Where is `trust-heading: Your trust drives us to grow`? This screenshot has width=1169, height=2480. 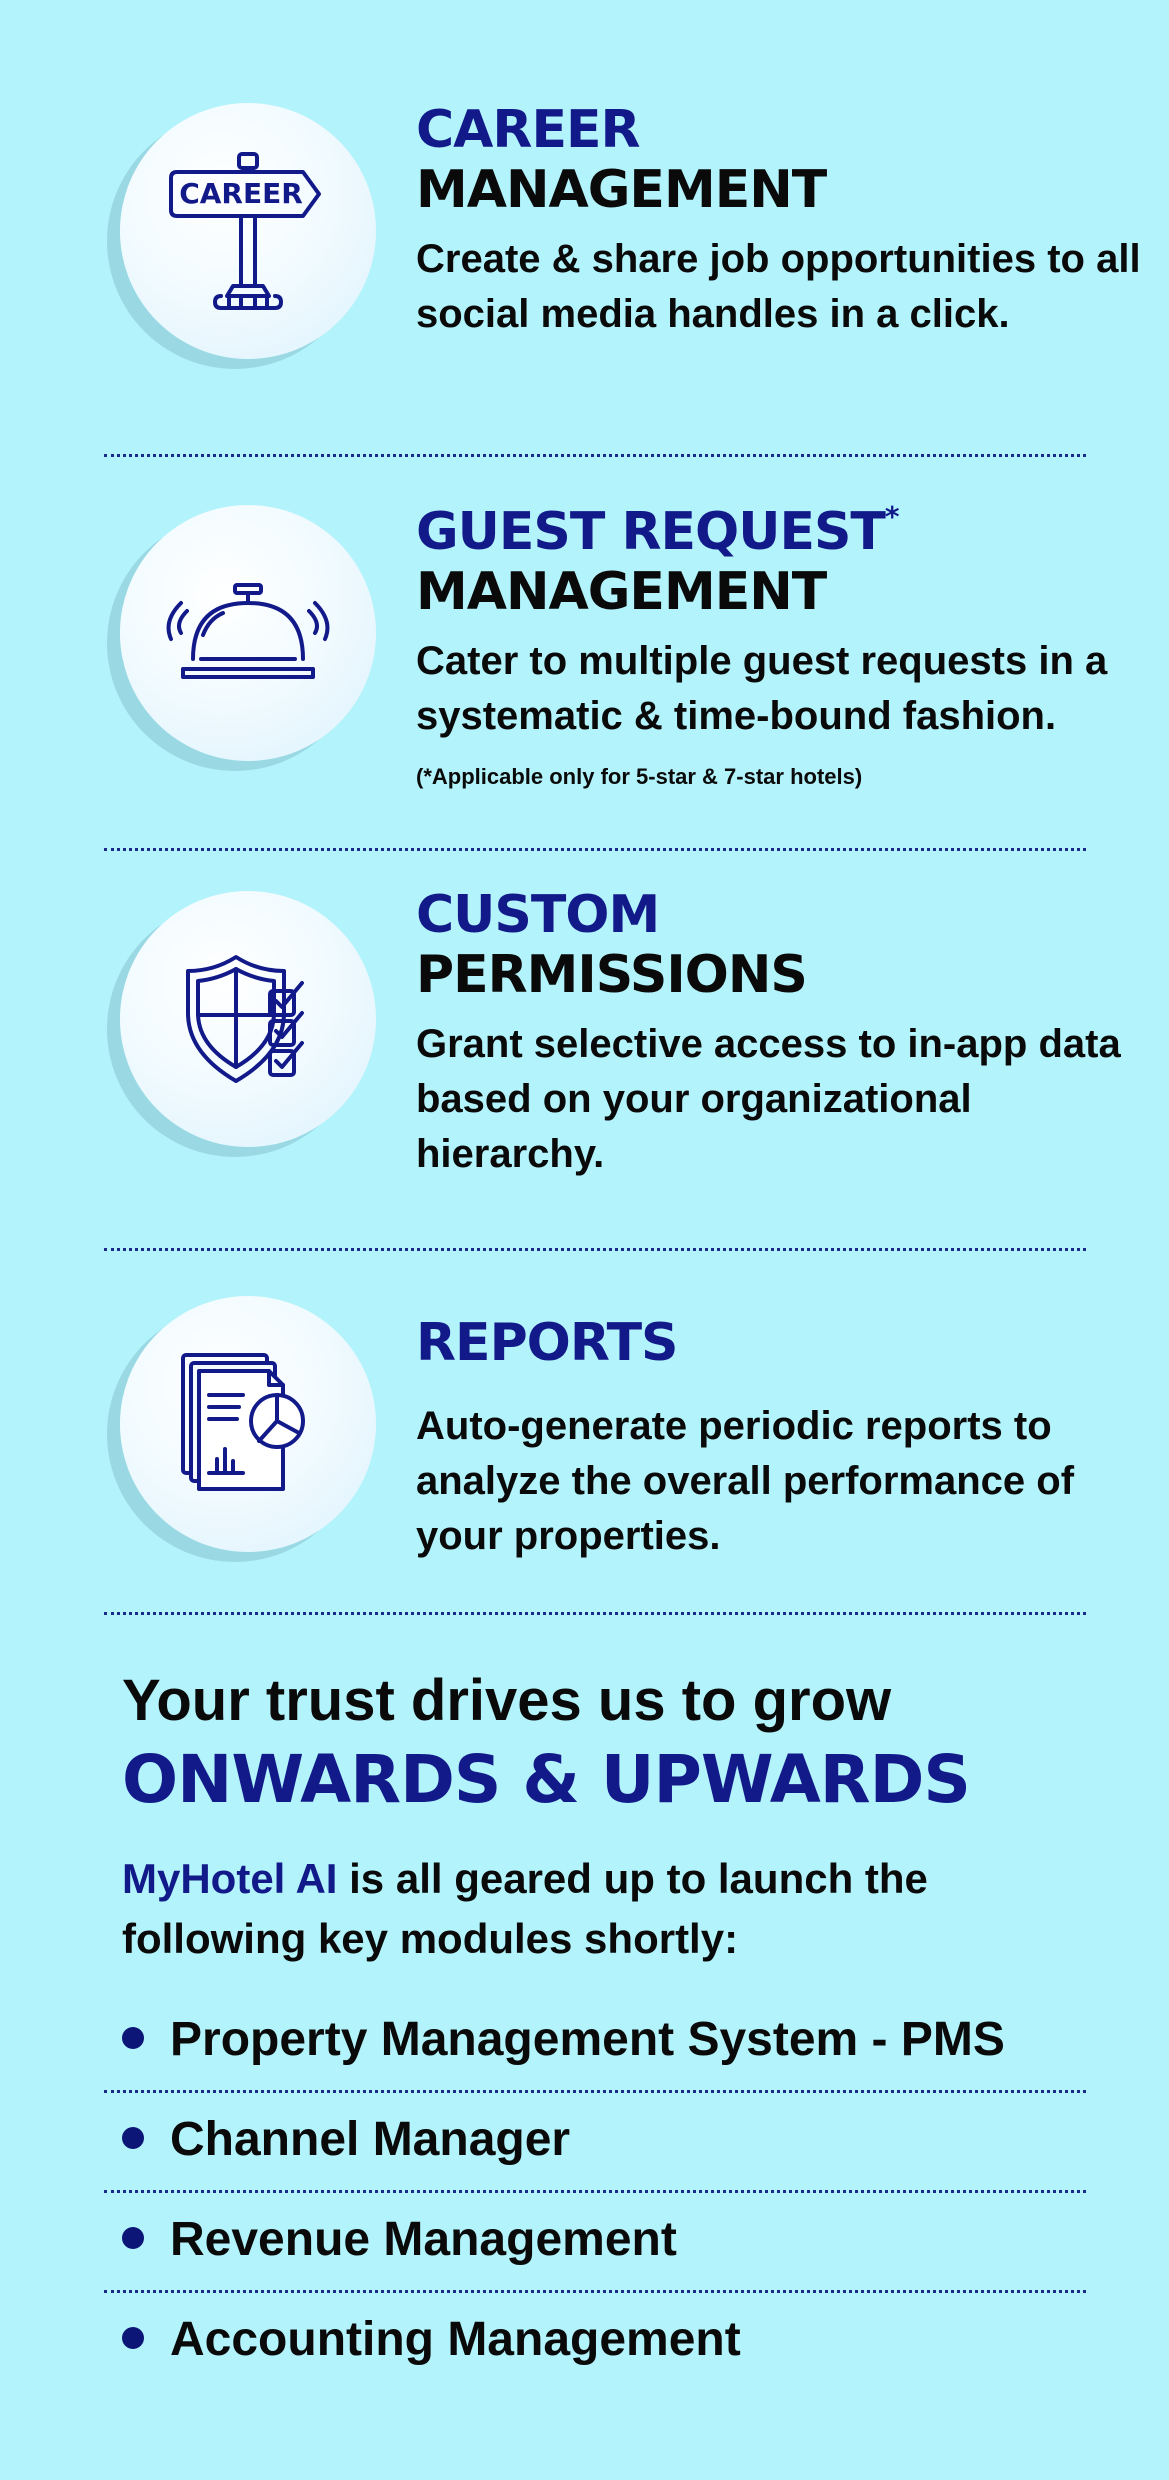 trust-heading: Your trust drives us to grow is located at coordinates (507, 1700).